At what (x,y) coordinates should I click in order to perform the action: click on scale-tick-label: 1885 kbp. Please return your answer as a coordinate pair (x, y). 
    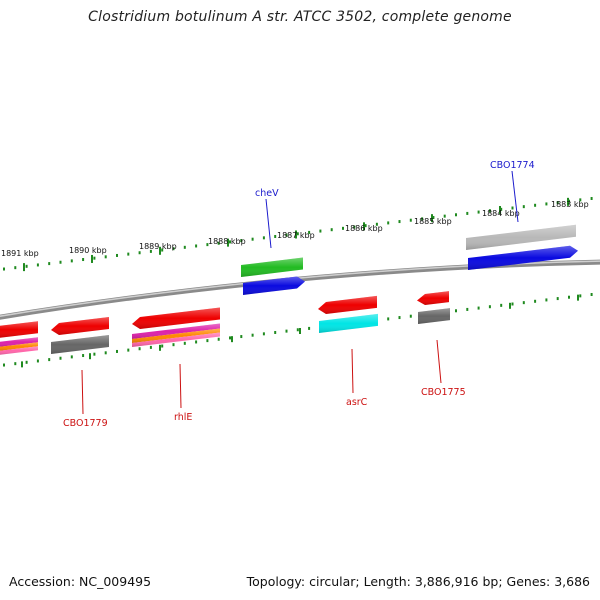
    Looking at the image, I should click on (433, 221).